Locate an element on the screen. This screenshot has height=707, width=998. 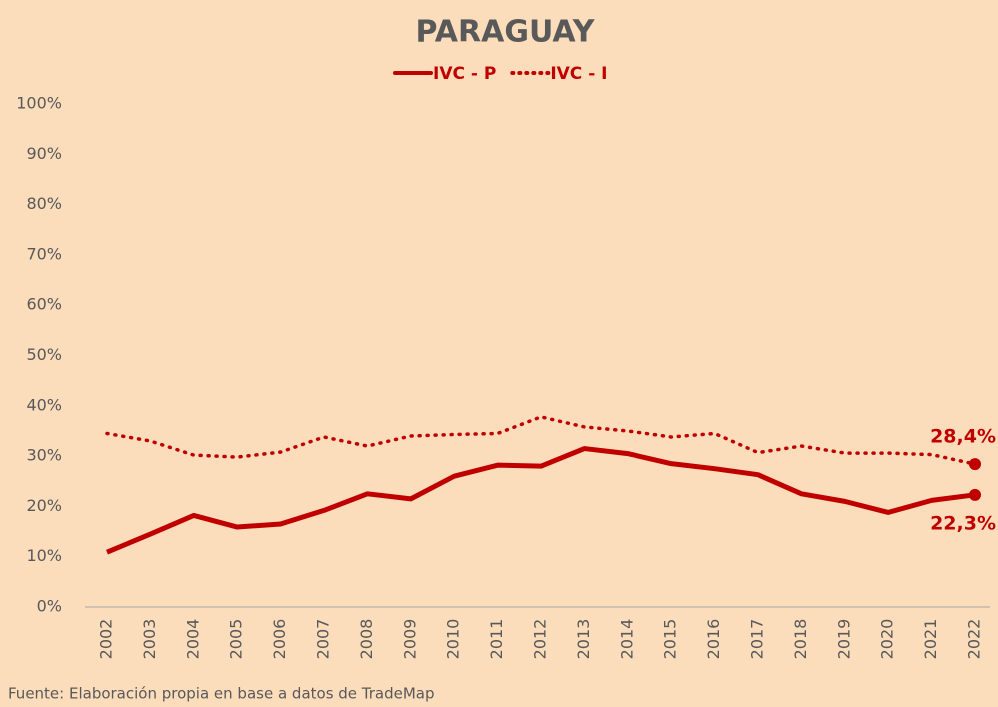
x-tick-label: 2007 is located at coordinates (323, 639).